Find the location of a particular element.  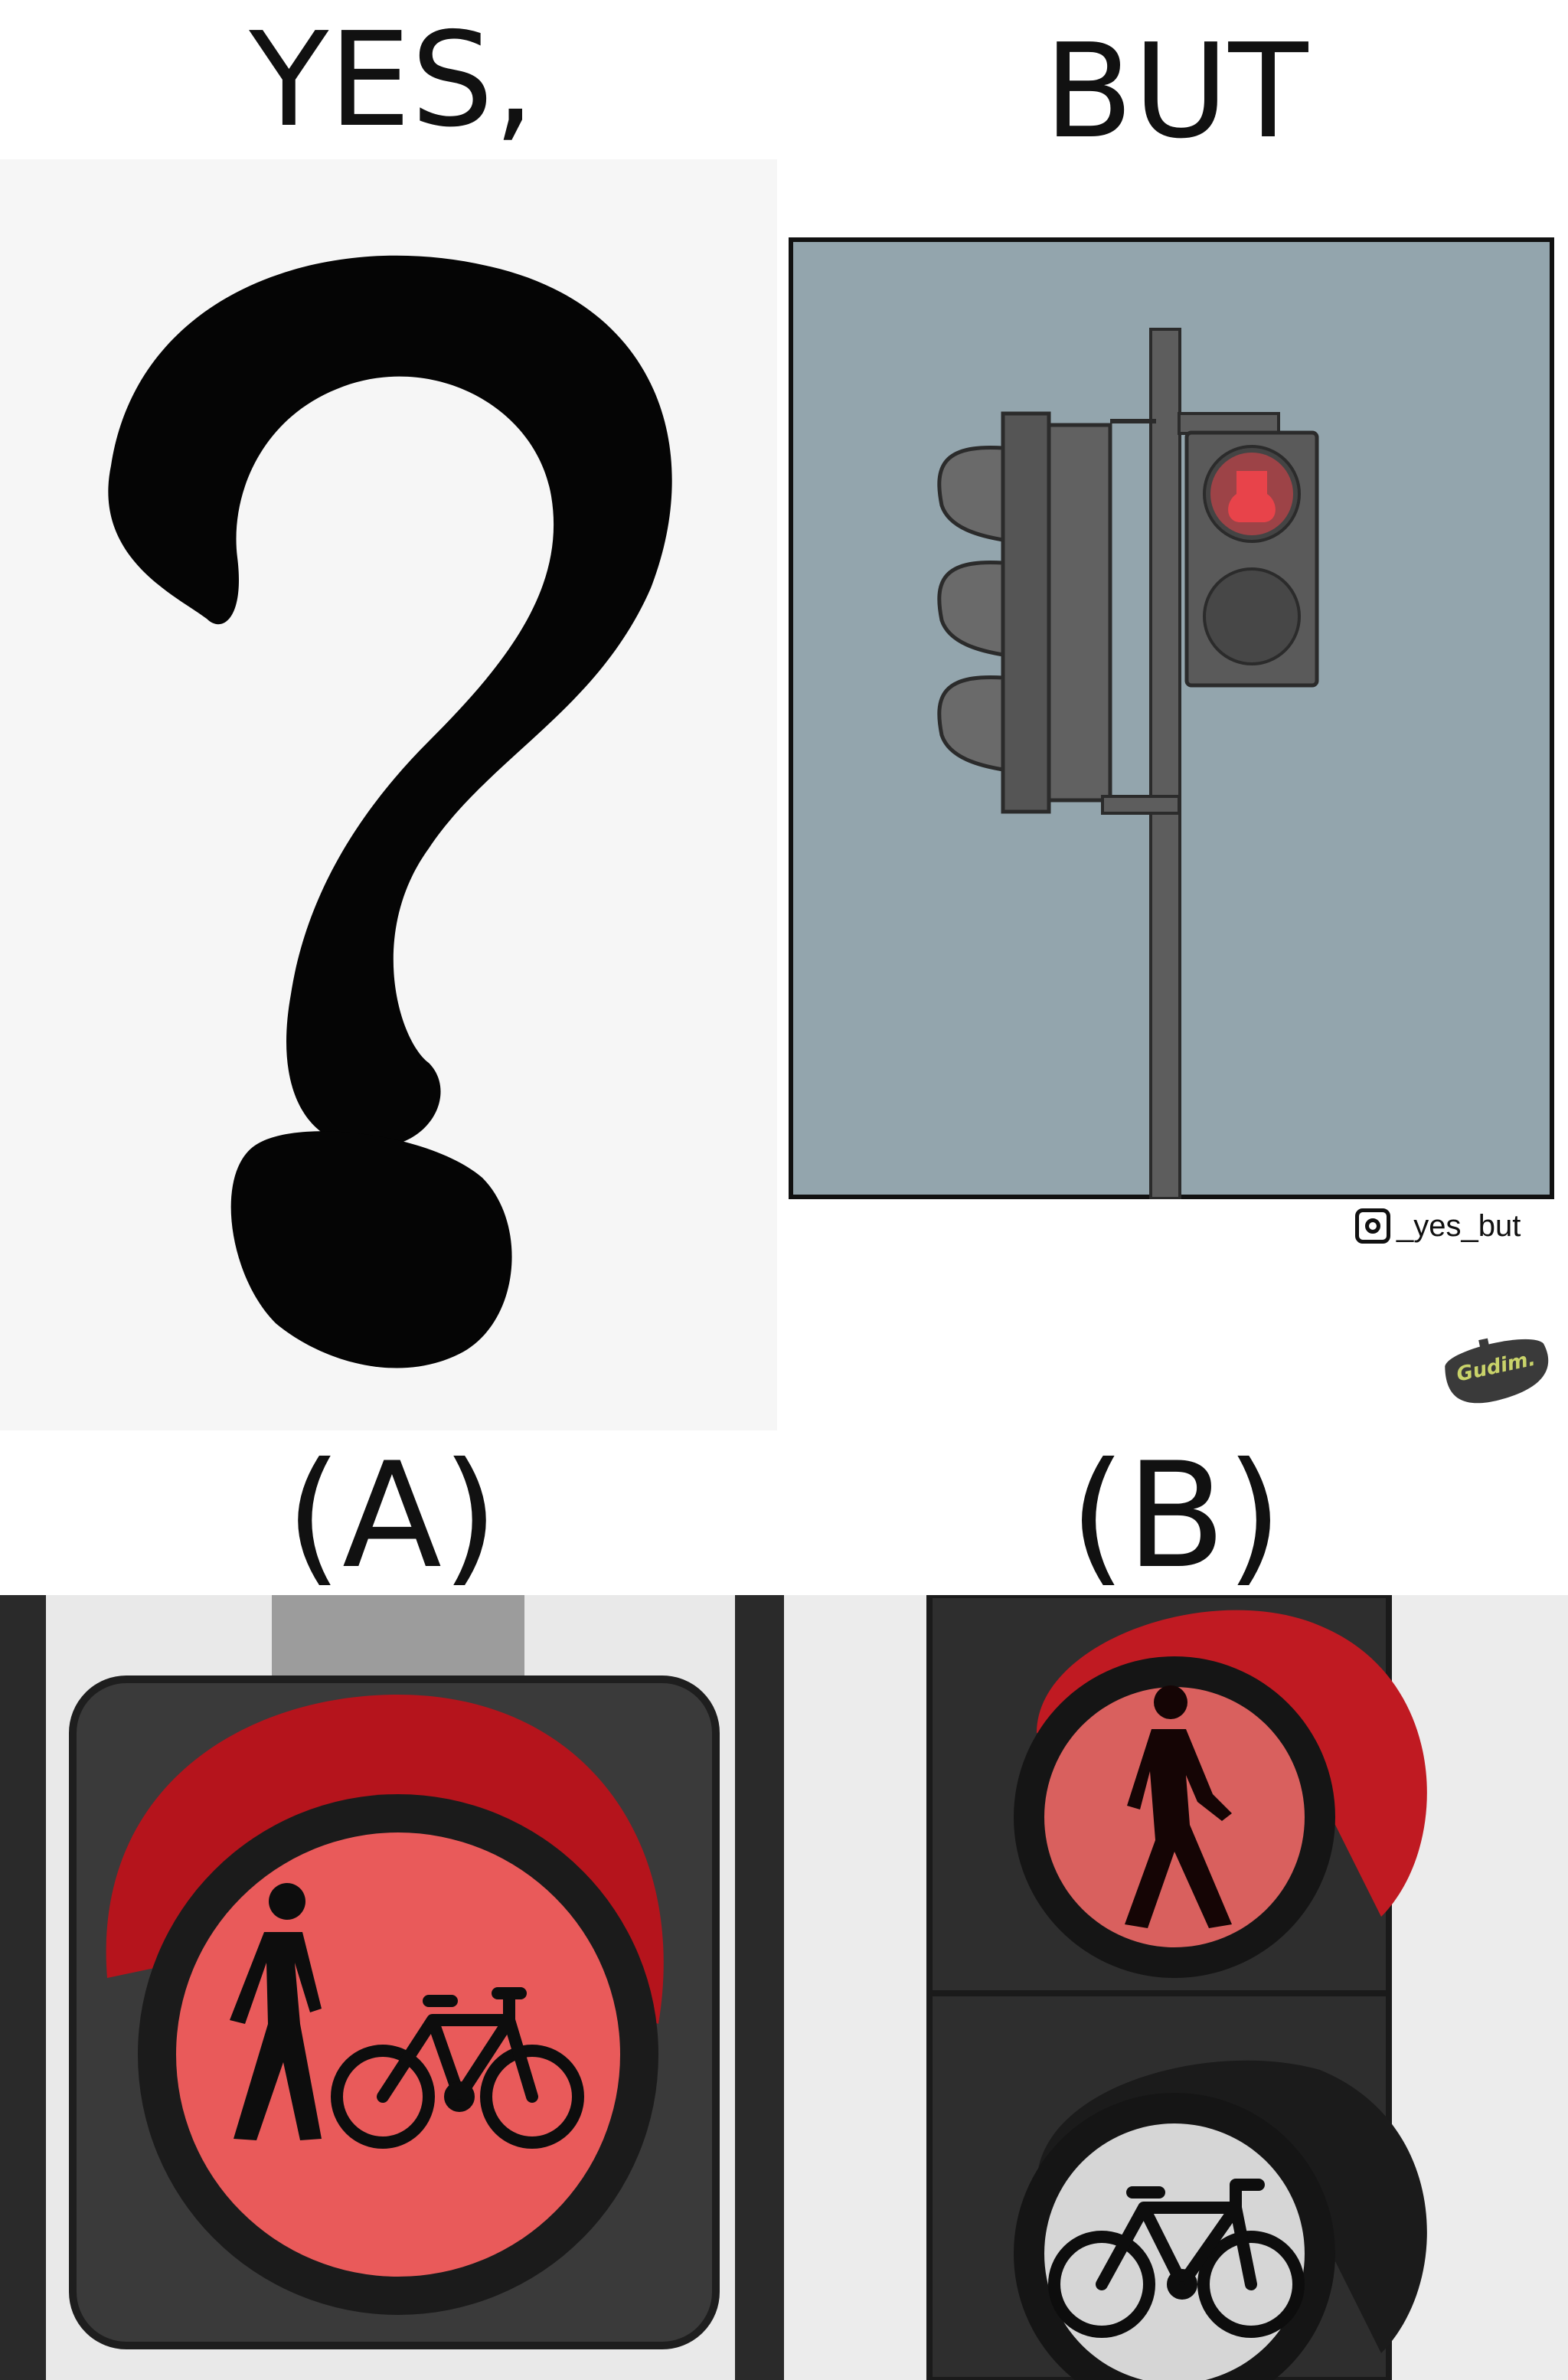

yes-heading: YES, is located at coordinates (392, 80).